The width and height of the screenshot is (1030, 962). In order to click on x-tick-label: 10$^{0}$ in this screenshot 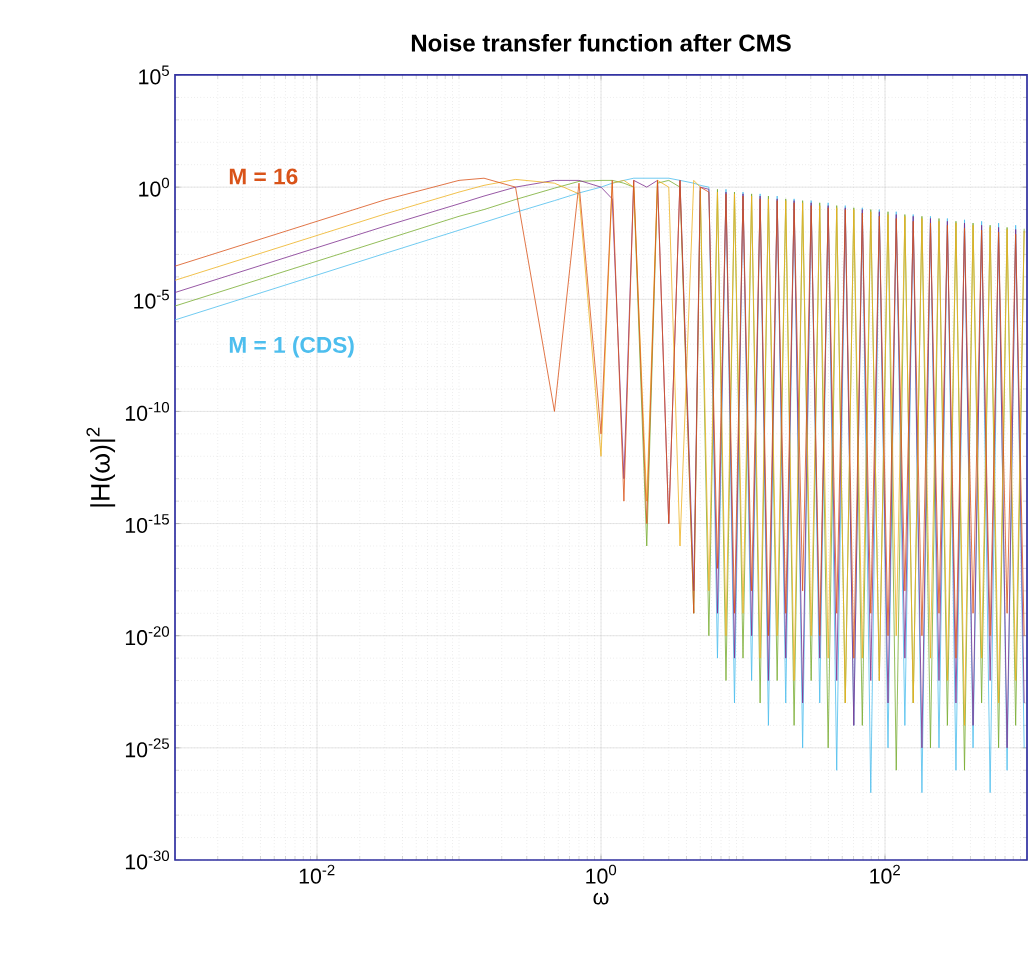, I will do `click(601, 874)`.